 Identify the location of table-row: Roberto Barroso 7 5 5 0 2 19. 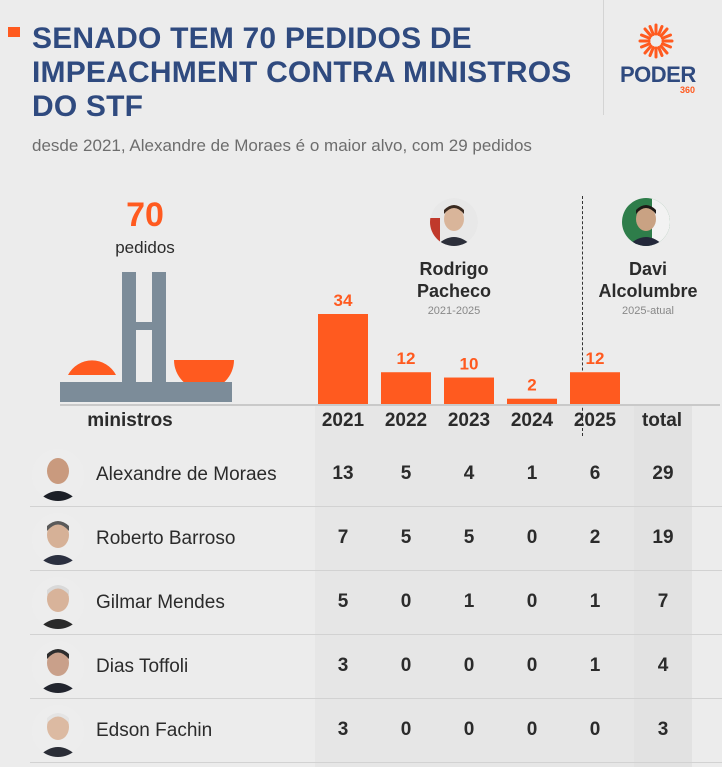
(361, 539).